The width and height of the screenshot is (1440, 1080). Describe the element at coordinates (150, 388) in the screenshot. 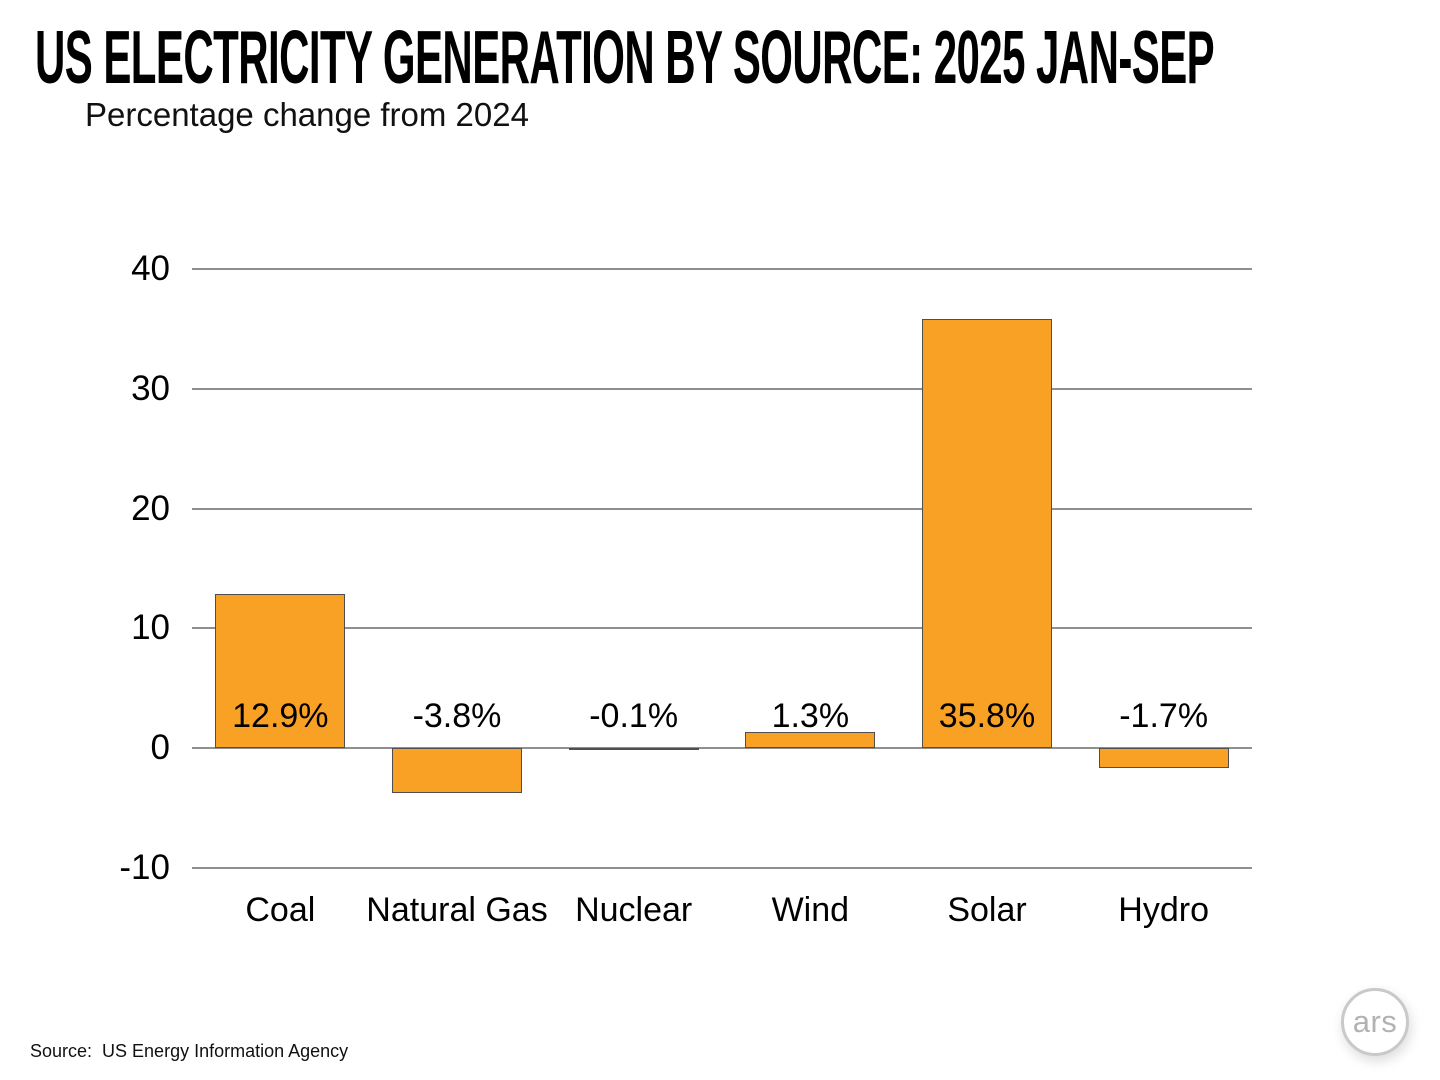

I see `y-tick-label-30: 30` at that location.